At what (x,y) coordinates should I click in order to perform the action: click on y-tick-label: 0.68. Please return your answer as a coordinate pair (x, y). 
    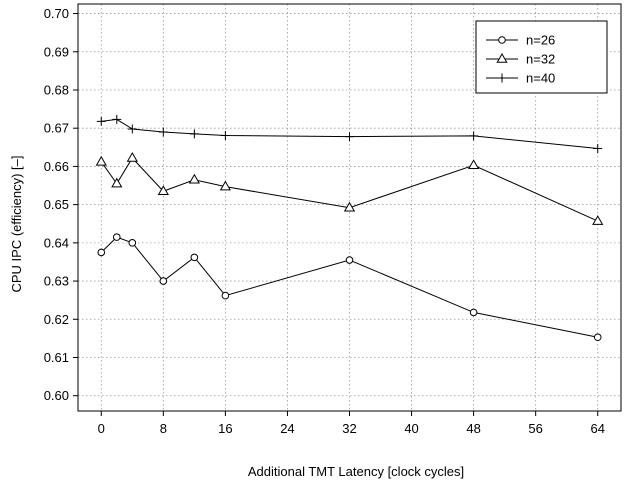
    Looking at the image, I should click on (56, 89).